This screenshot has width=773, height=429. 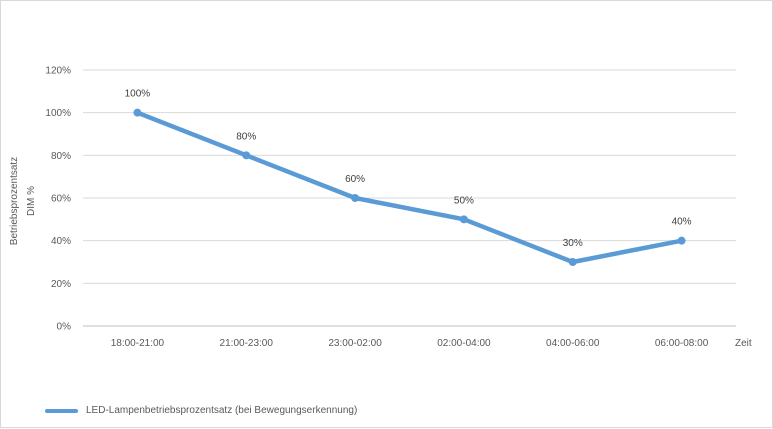 What do you see at coordinates (355, 343) in the screenshot?
I see `x-tick-label: 23:00-02:00` at bounding box center [355, 343].